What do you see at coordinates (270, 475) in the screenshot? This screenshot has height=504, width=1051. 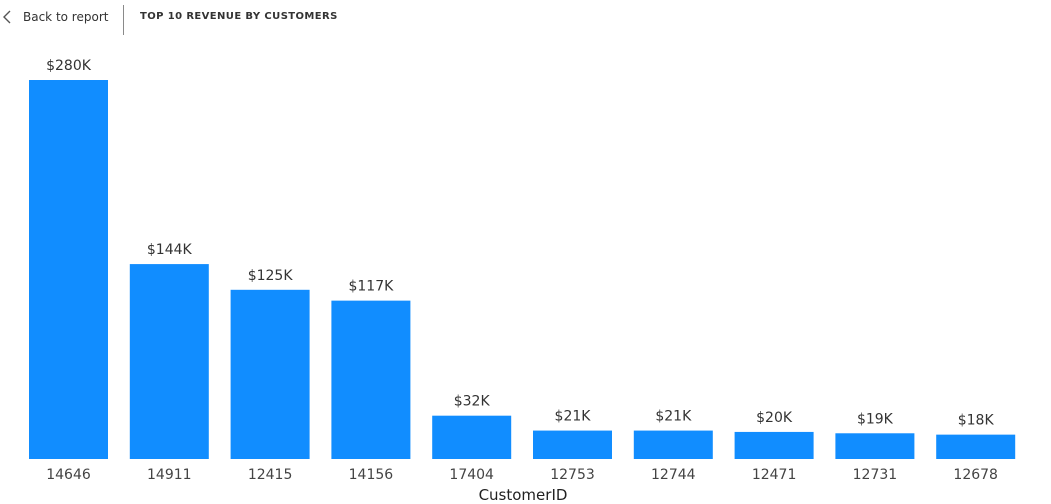 I see `x-tick-label: 12415` at bounding box center [270, 475].